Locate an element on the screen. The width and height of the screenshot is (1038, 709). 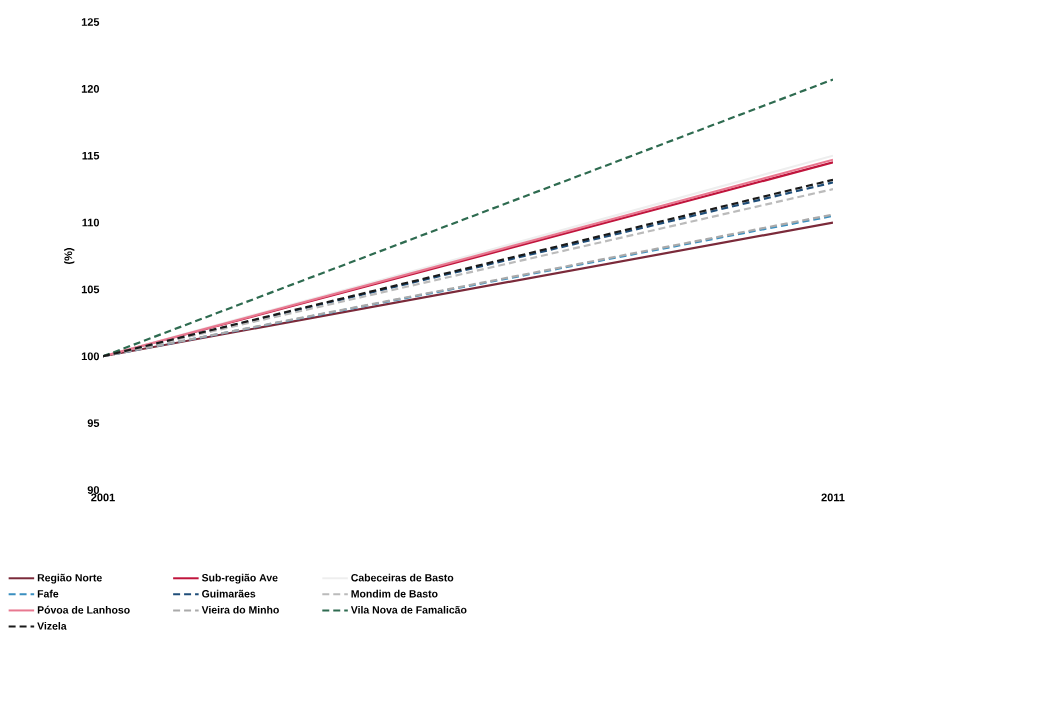
y-tick-label: 120 is located at coordinates (90, 88).